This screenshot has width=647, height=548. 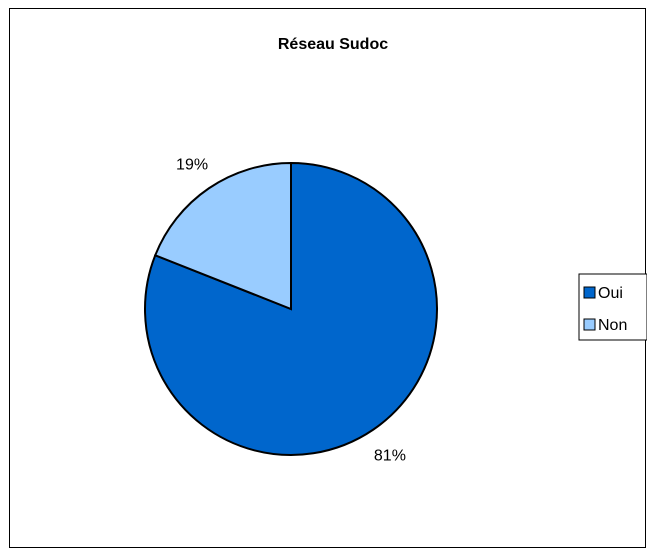 What do you see at coordinates (192, 164) in the screenshot?
I see `data-label-non: 19%` at bounding box center [192, 164].